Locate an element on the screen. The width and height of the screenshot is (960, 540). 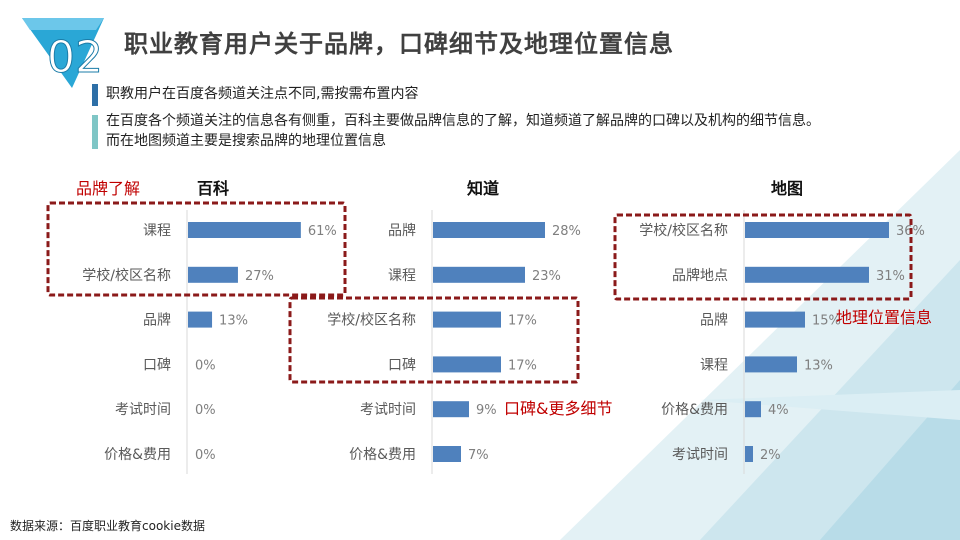
callout-brand: 品牌了解 is located at coordinates (108, 188).